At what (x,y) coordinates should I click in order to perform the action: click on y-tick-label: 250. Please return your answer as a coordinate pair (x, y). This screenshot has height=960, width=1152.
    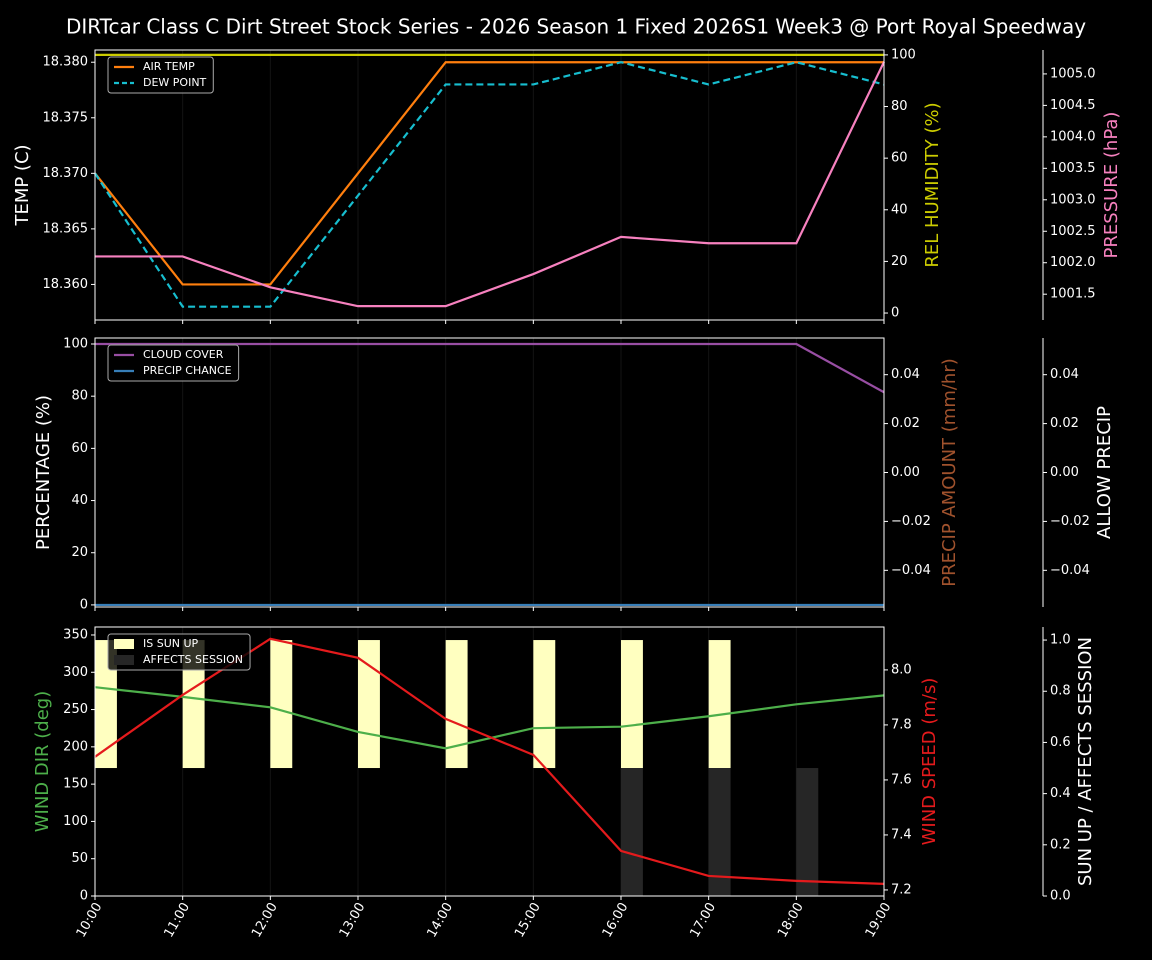
    Looking at the image, I should click on (75, 709).